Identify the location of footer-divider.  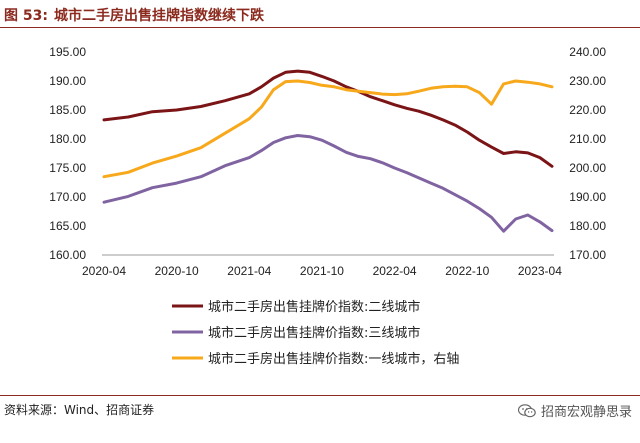
(320, 395).